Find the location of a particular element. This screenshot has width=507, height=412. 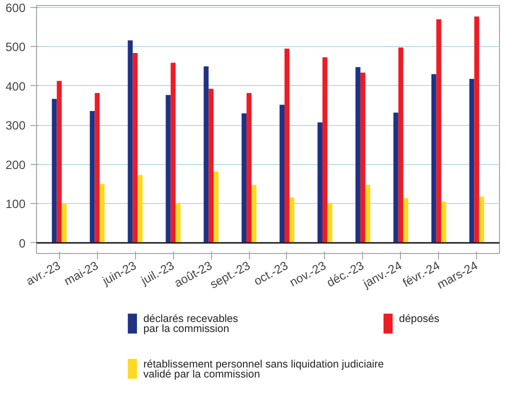

y-tick-label: 400 is located at coordinates (15, 86).